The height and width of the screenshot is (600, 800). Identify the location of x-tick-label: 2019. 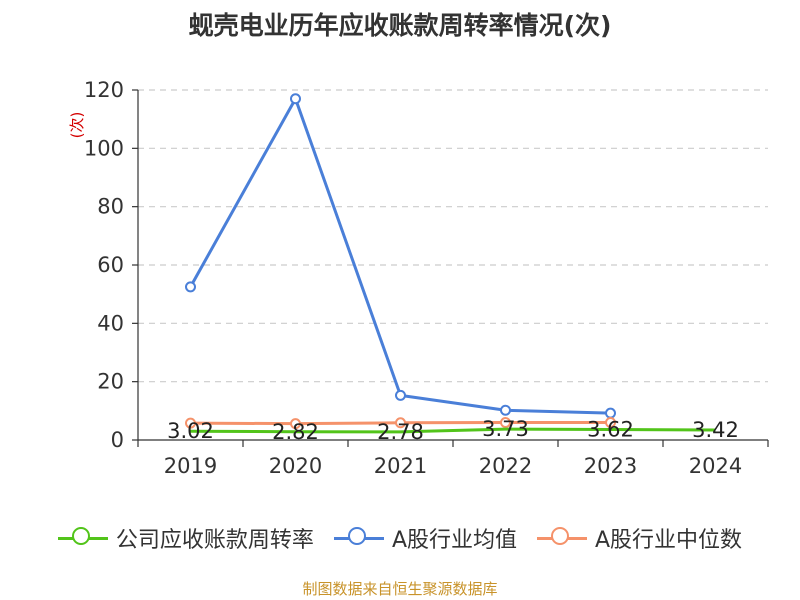
(190, 466).